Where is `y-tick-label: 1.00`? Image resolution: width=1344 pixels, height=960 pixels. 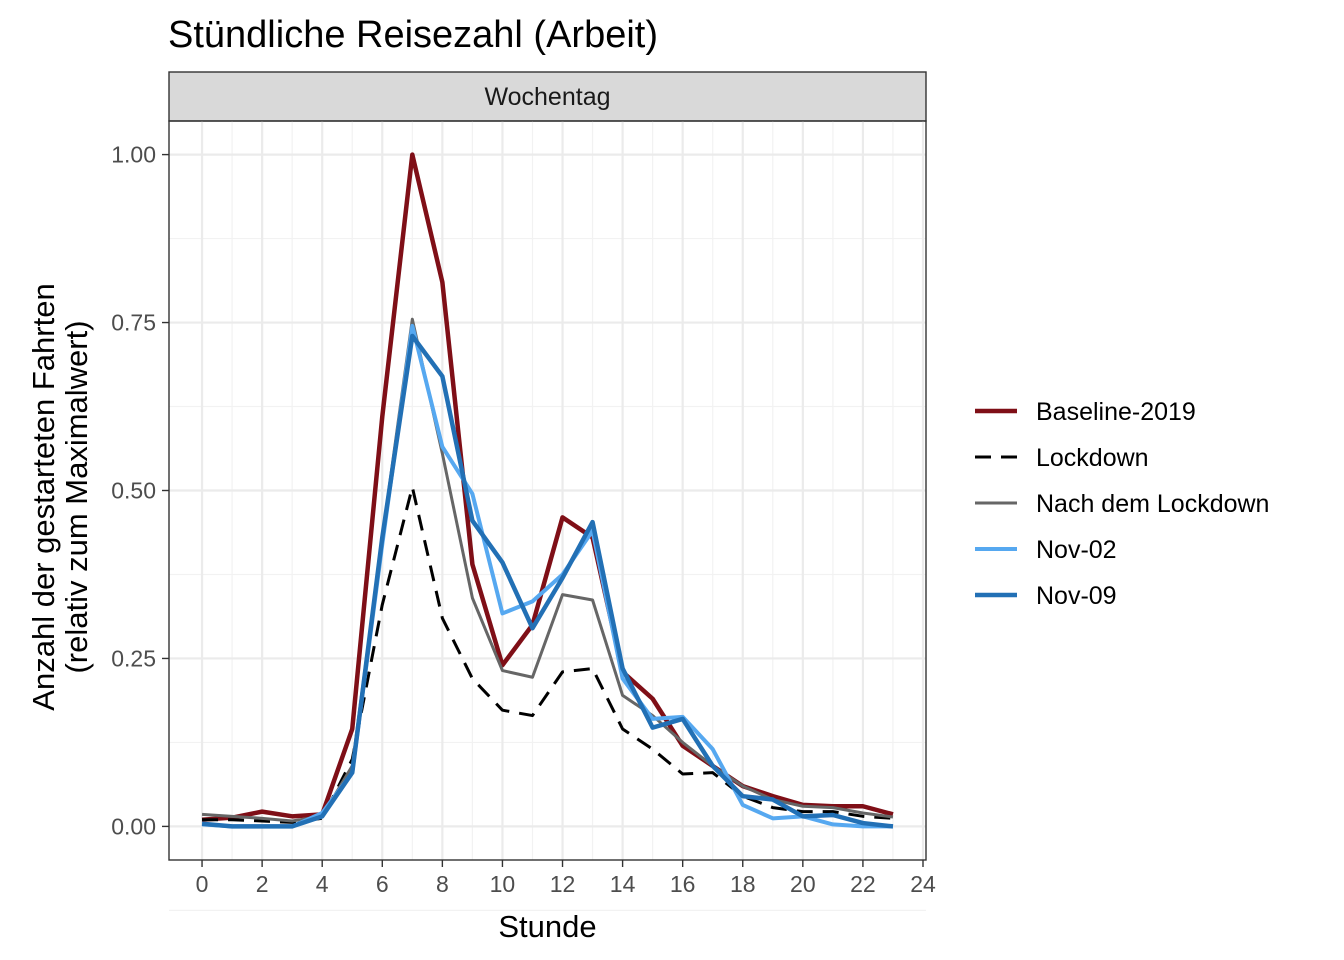 y-tick-label: 1.00 is located at coordinates (133, 155).